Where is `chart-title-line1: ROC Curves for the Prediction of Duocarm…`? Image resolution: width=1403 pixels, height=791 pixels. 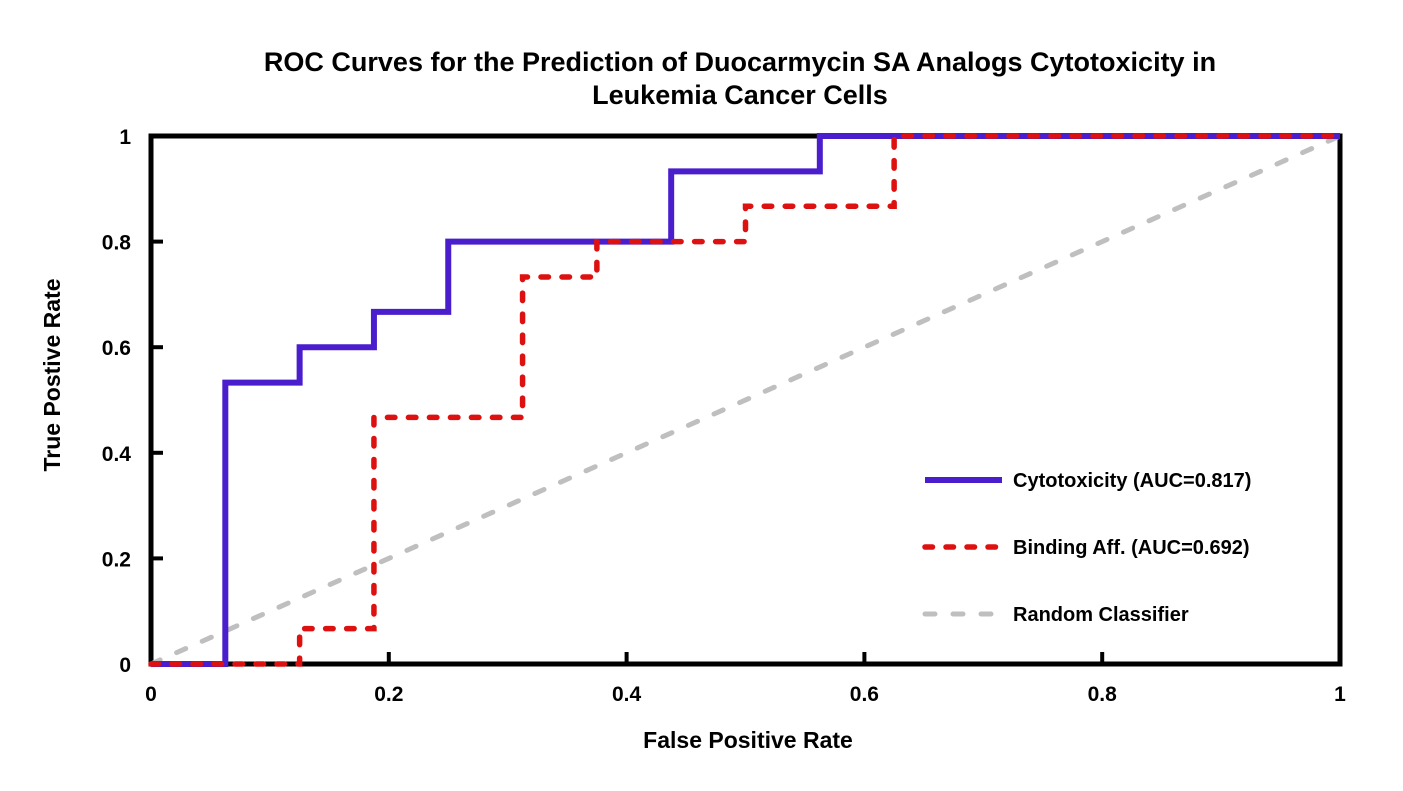 chart-title-line1: ROC Curves for the Prediction of Duocarm… is located at coordinates (740, 62).